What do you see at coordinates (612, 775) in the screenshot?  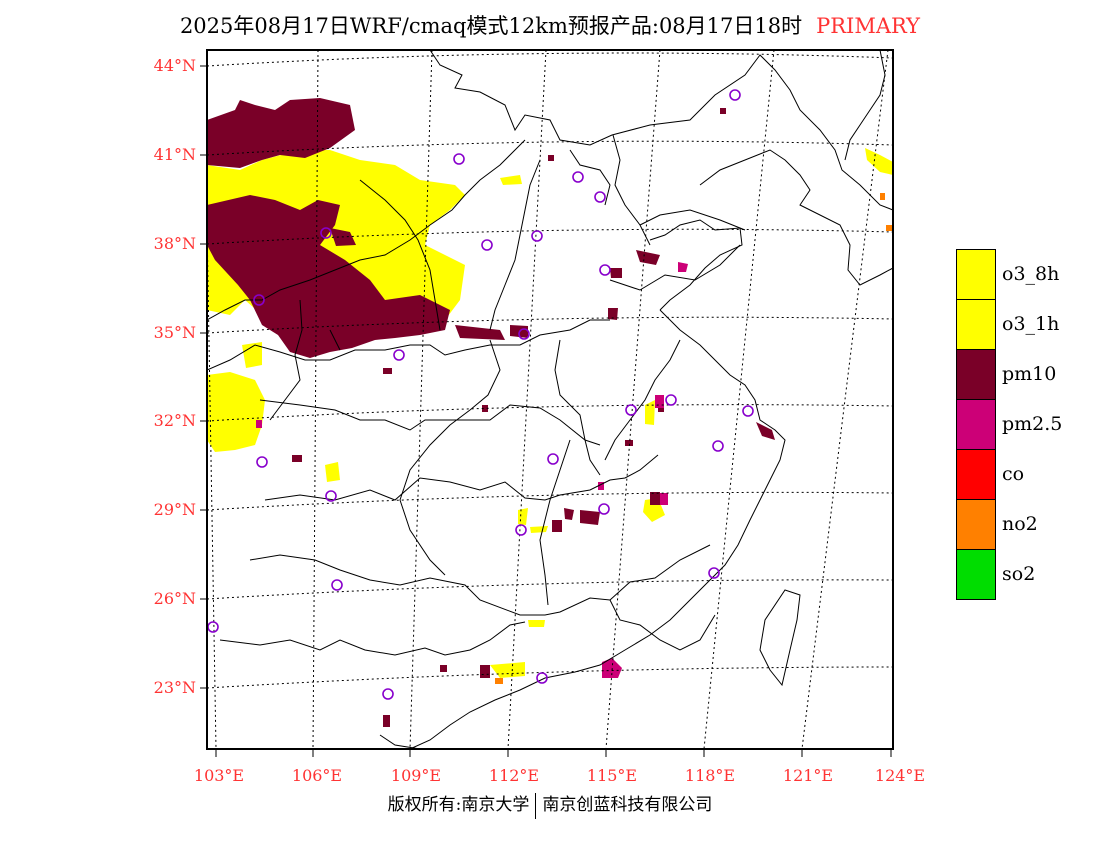 I see `lon-label-115: 115°E` at bounding box center [612, 775].